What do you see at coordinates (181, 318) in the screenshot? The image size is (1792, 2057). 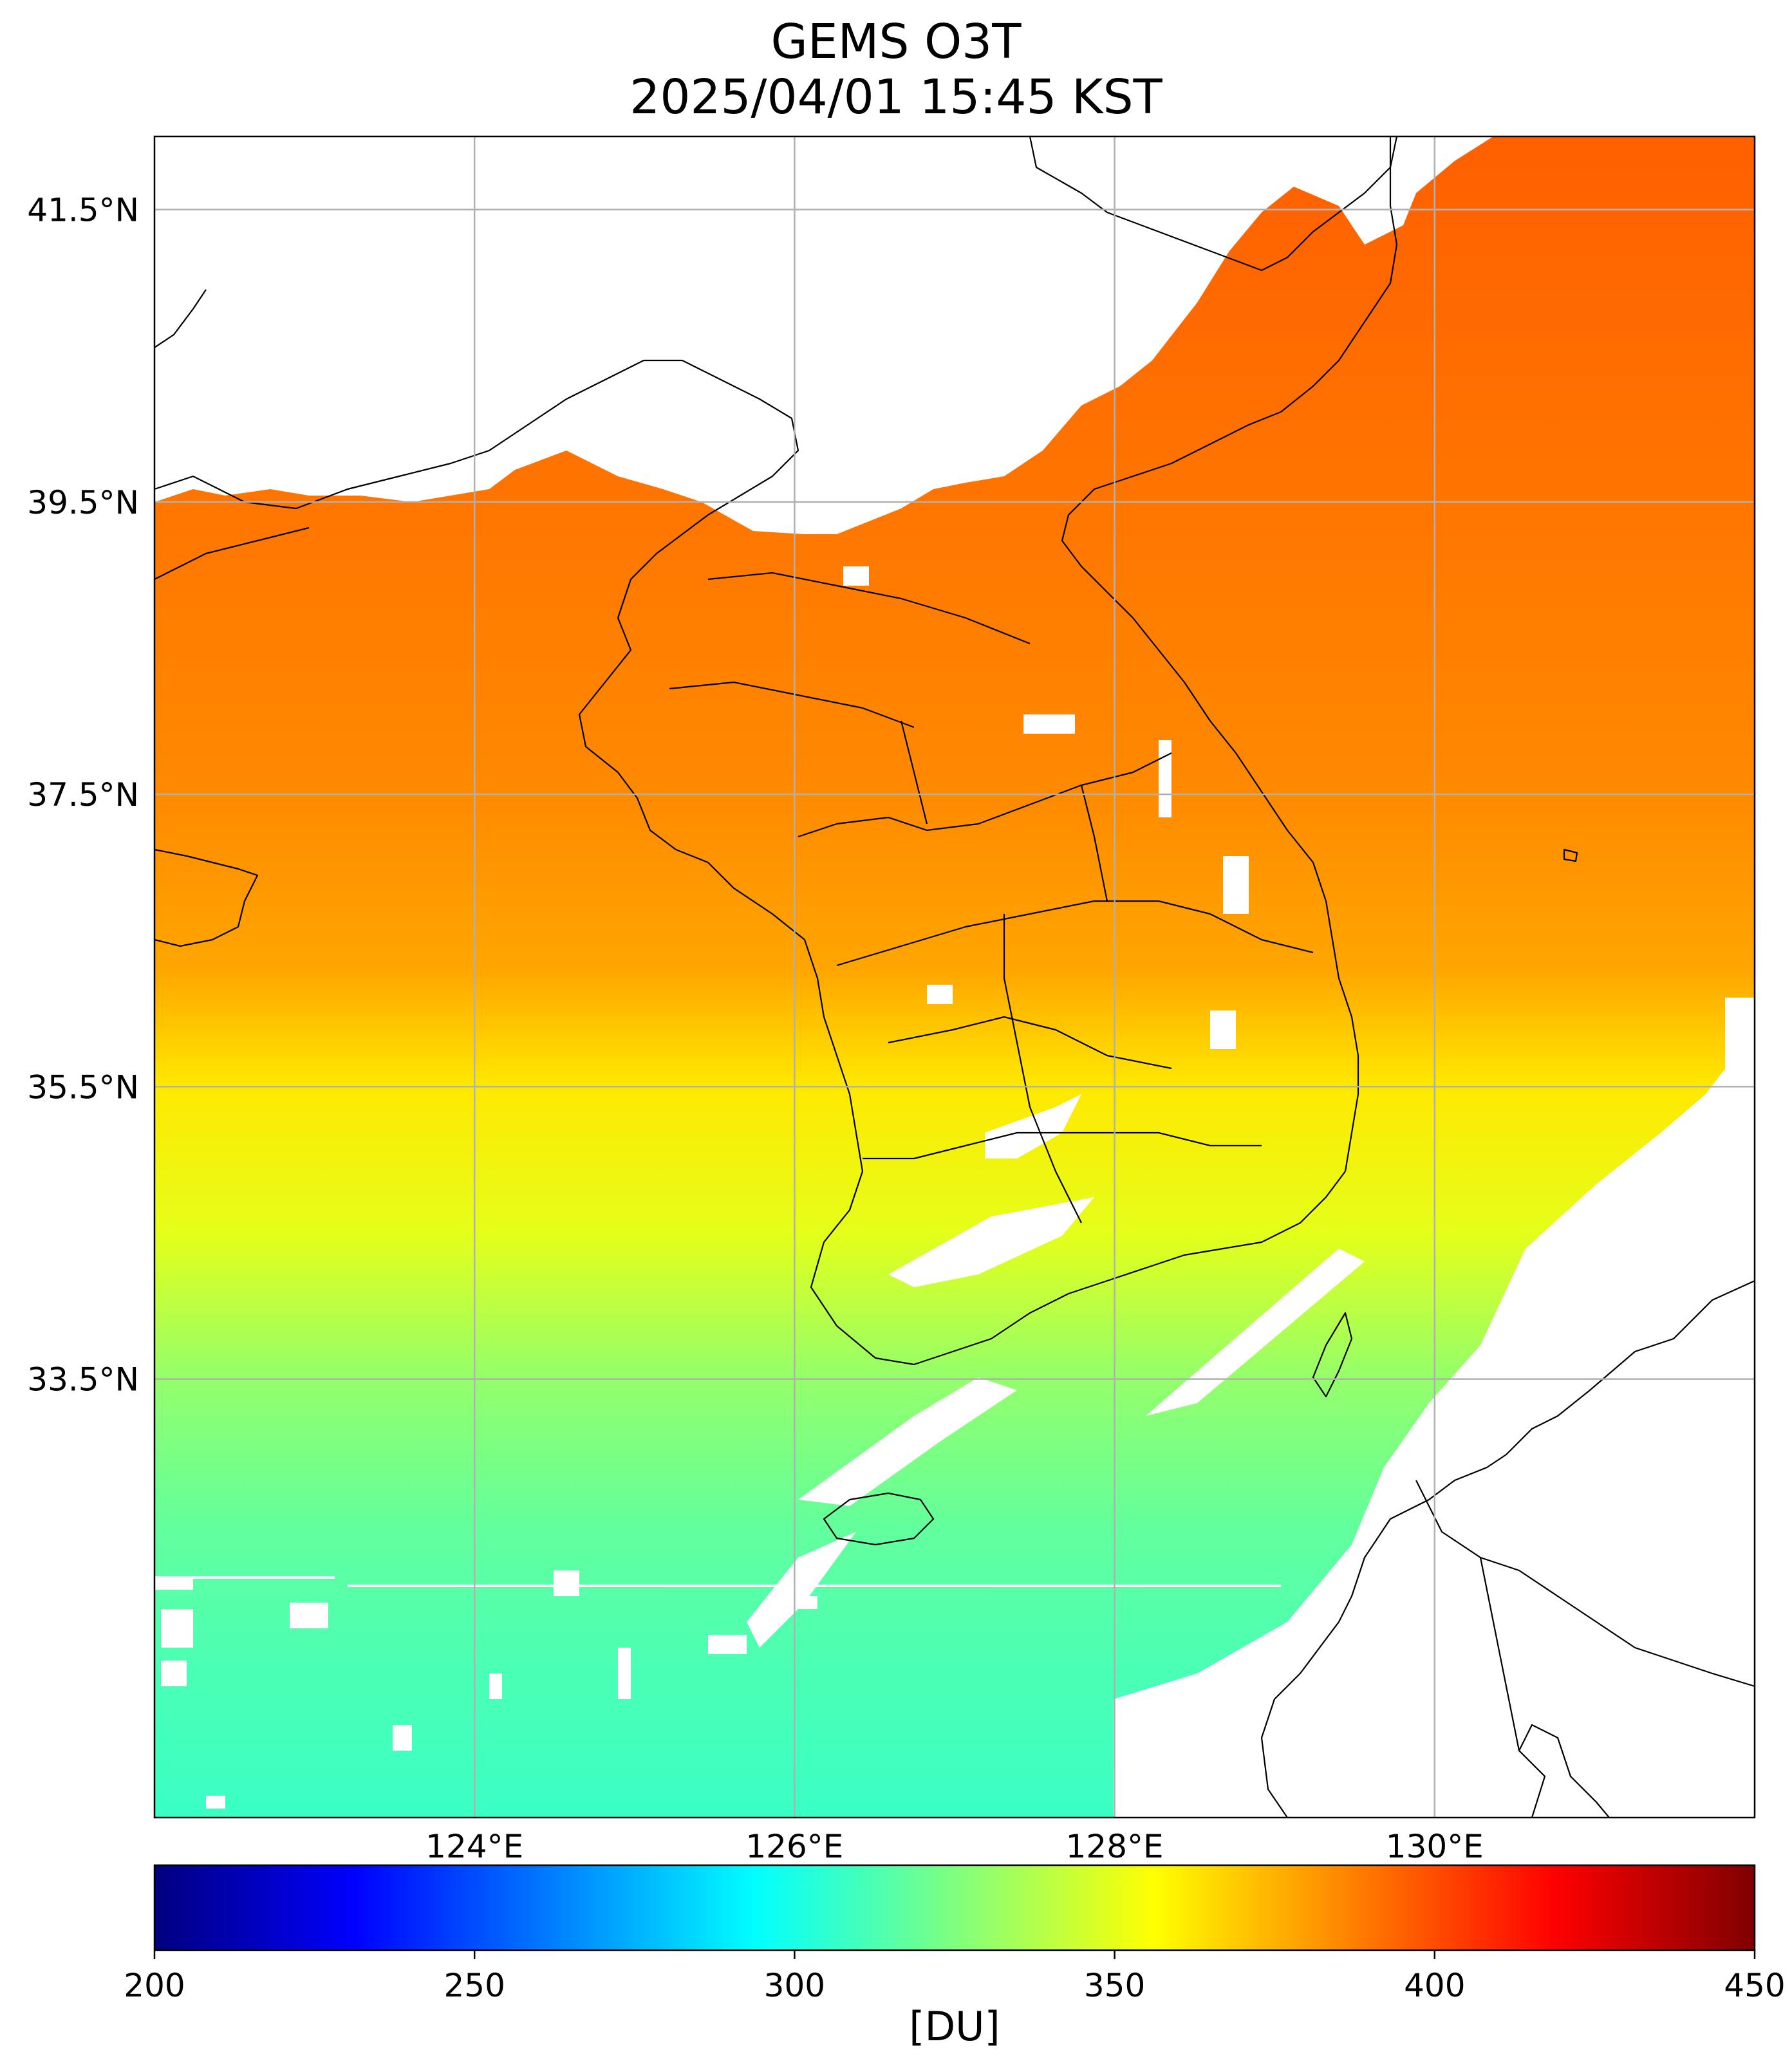 I see `coast-liaoning-west` at bounding box center [181, 318].